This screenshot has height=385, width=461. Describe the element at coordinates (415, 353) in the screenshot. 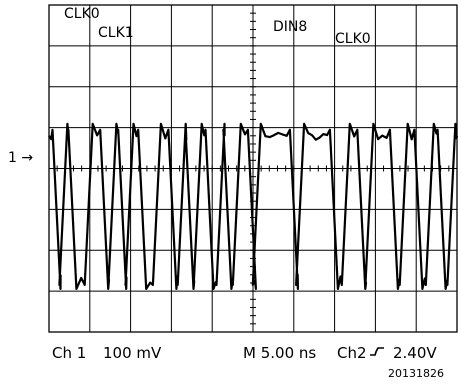

I see `trigger-level: 2.40V` at that location.